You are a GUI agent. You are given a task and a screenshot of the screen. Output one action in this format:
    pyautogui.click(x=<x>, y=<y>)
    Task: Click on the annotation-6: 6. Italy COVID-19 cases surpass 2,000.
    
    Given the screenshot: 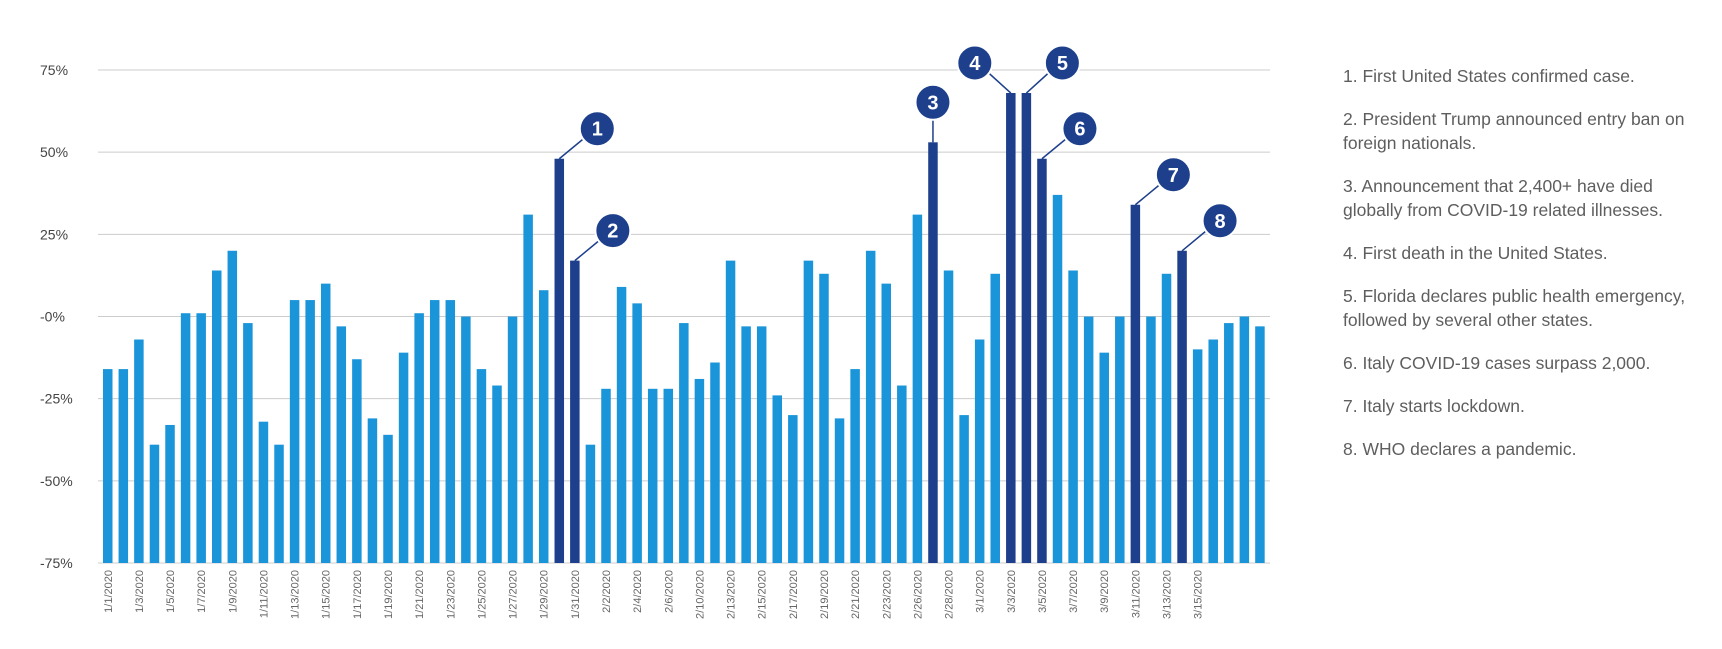 What is the action you would take?
    pyautogui.click(x=1497, y=363)
    